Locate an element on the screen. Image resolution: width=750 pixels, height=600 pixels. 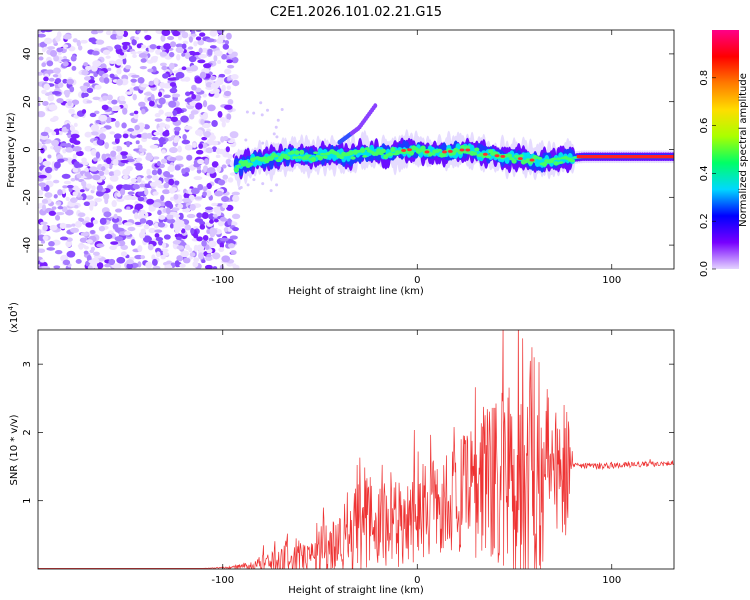
track-peak is located at coordinates (444, 152).